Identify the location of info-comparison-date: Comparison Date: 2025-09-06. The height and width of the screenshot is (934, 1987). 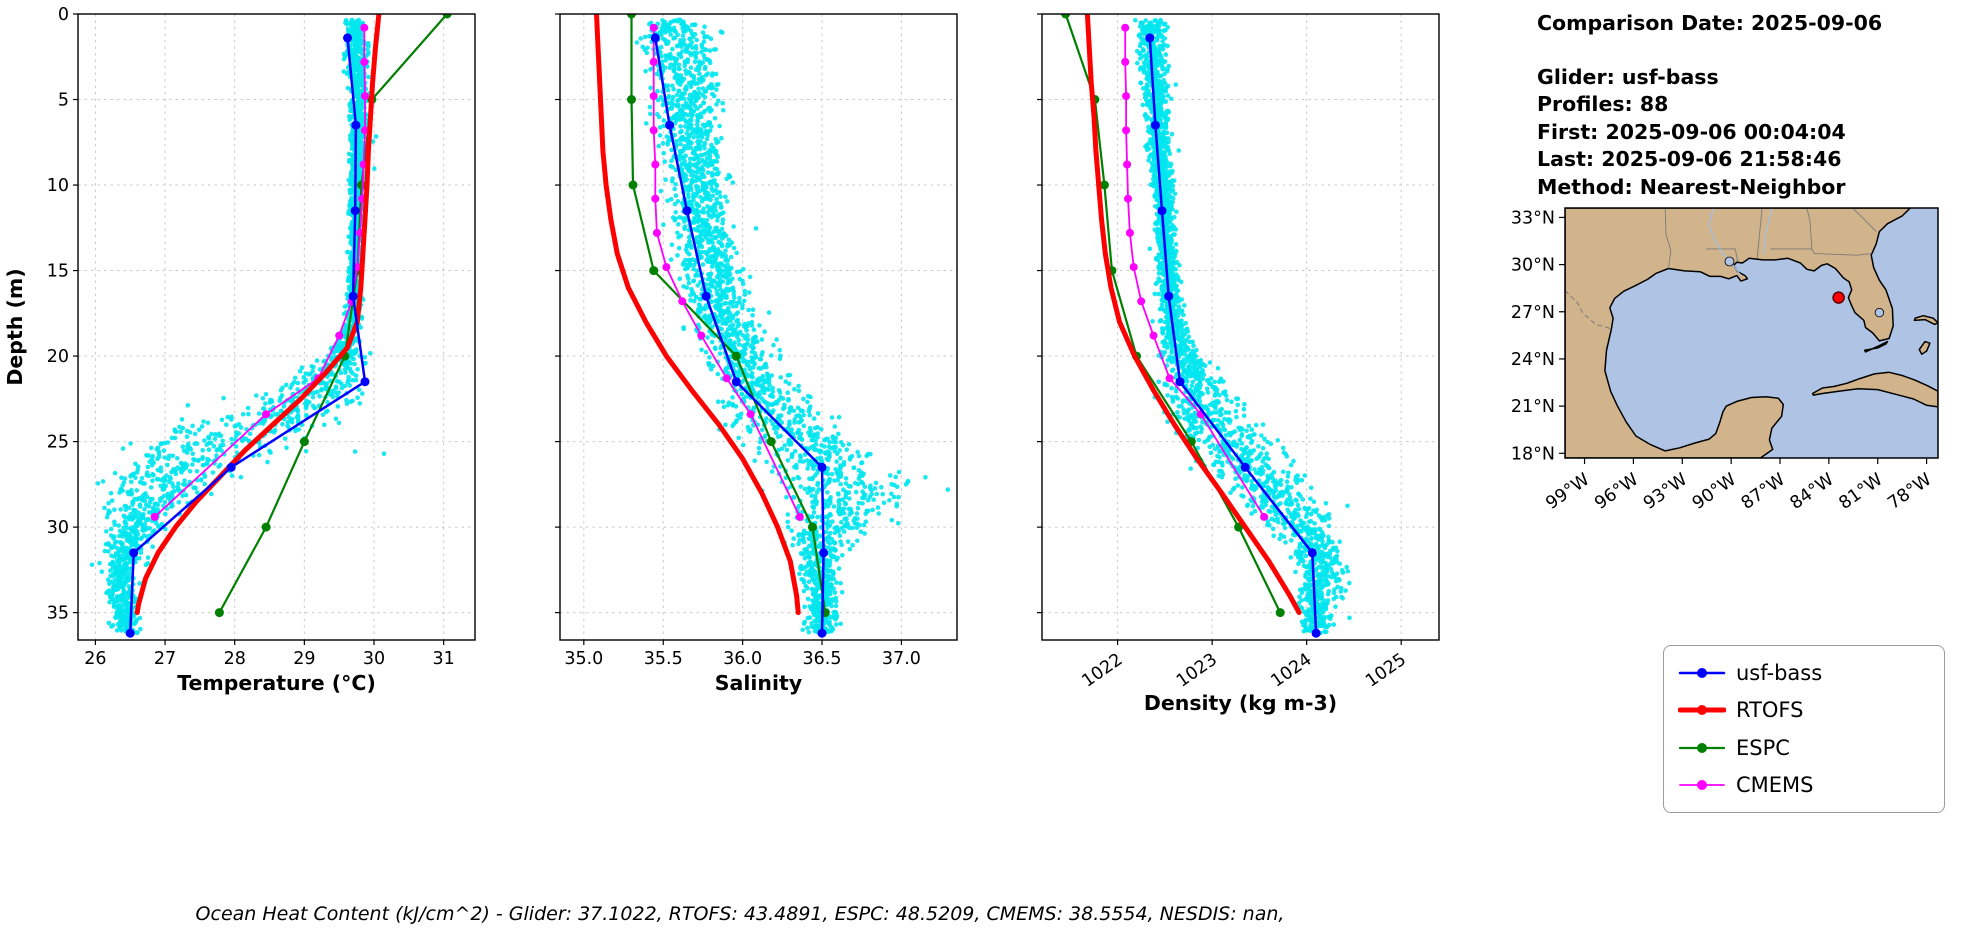
(1710, 23).